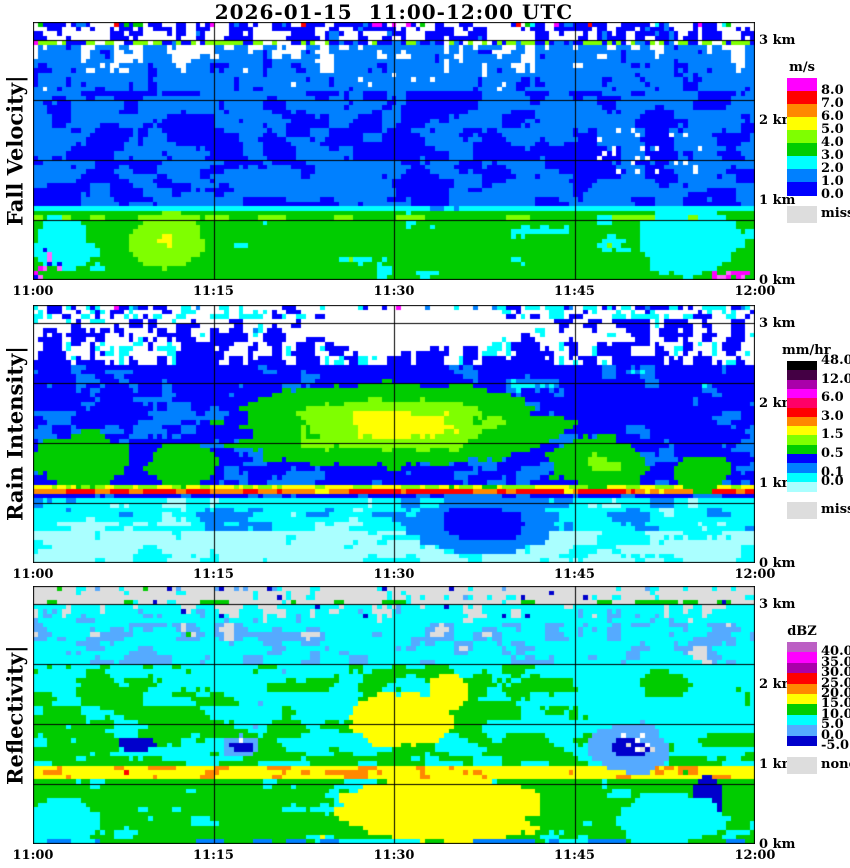  I want to click on legend-missing-label-fall-velocity: miss, so click(835, 213).